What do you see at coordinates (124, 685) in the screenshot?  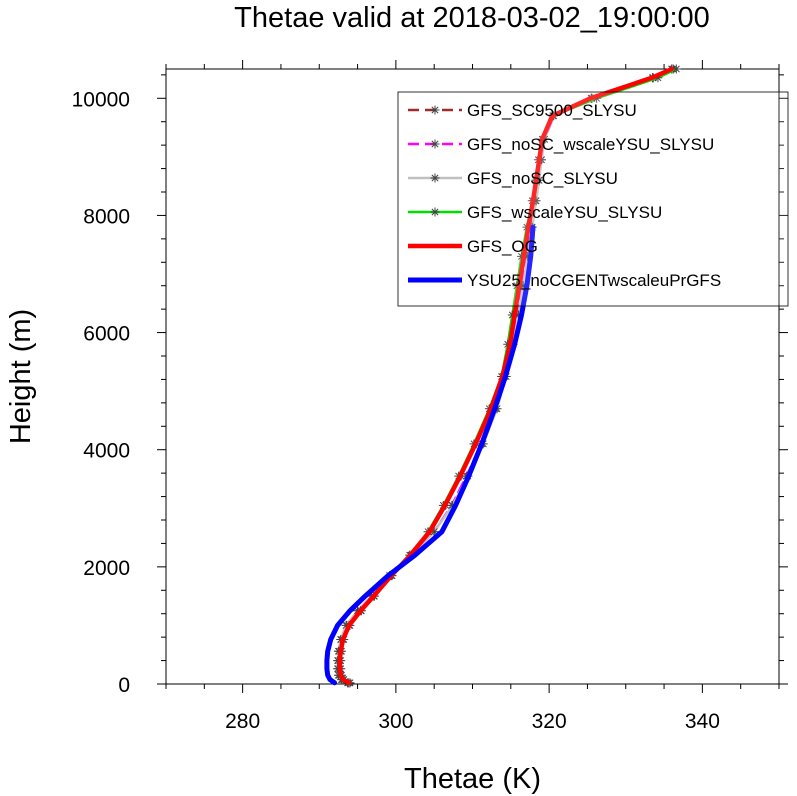 I see `y-tick-label: 0` at bounding box center [124, 685].